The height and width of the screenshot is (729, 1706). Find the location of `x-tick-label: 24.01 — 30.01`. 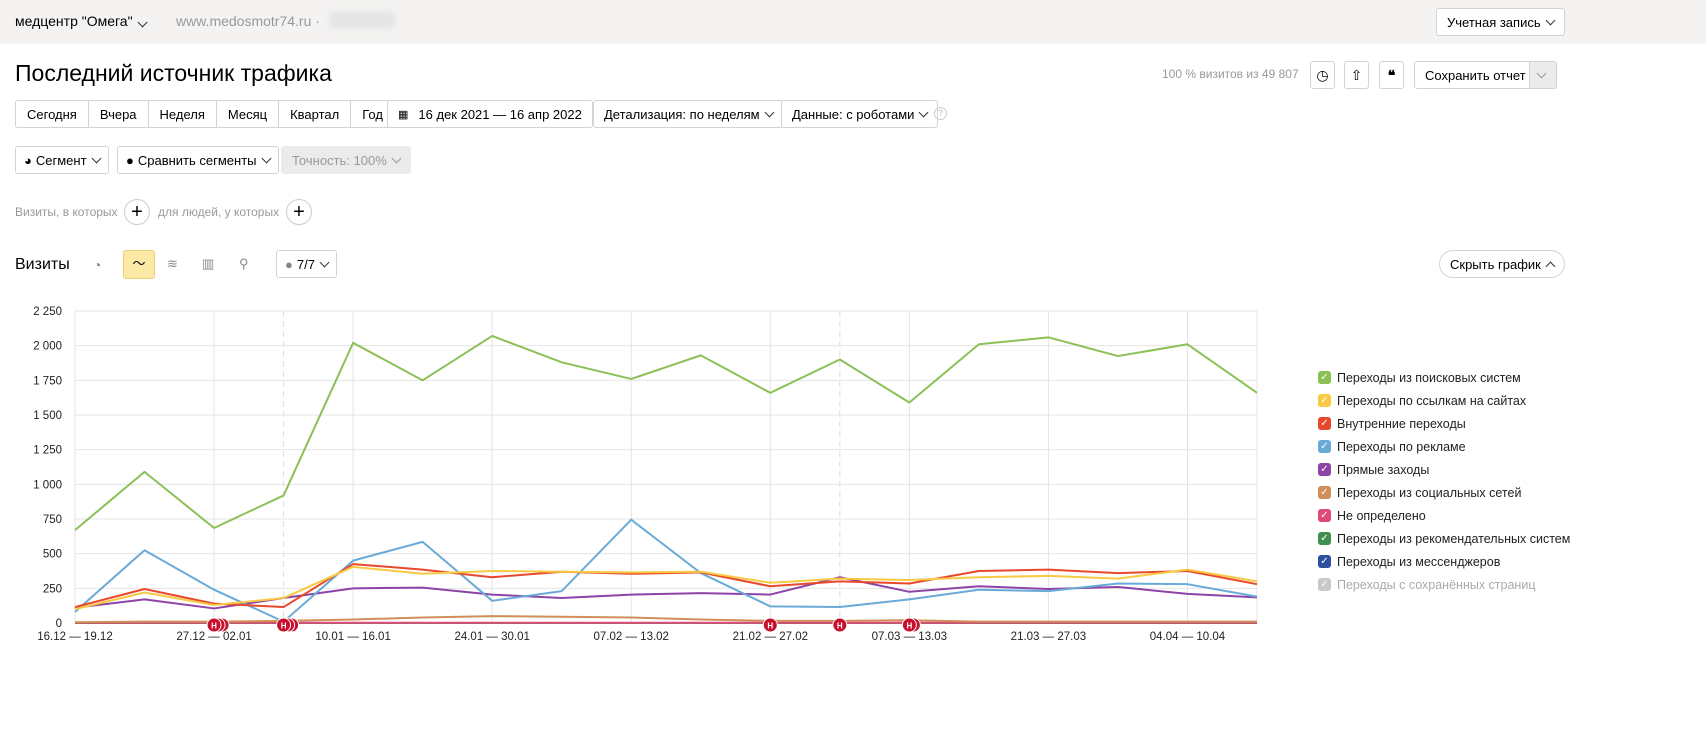

x-tick-label: 24.01 — 30.01 is located at coordinates (491, 637).